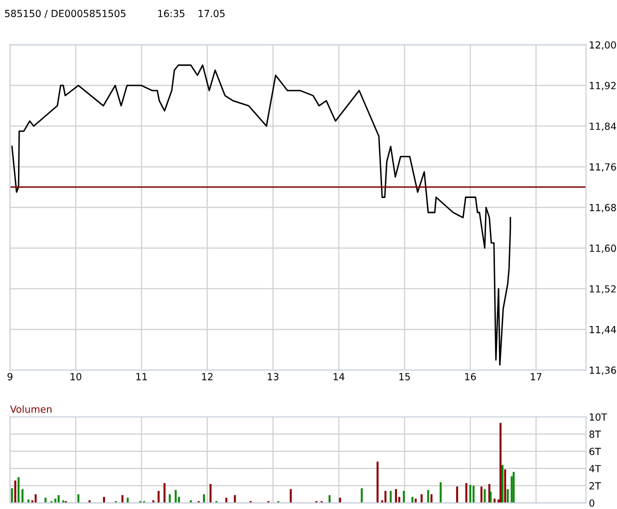 The width and height of the screenshot is (617, 509). Describe the element at coordinates (273, 376) in the screenshot. I see `x-tick-label: 13` at that location.